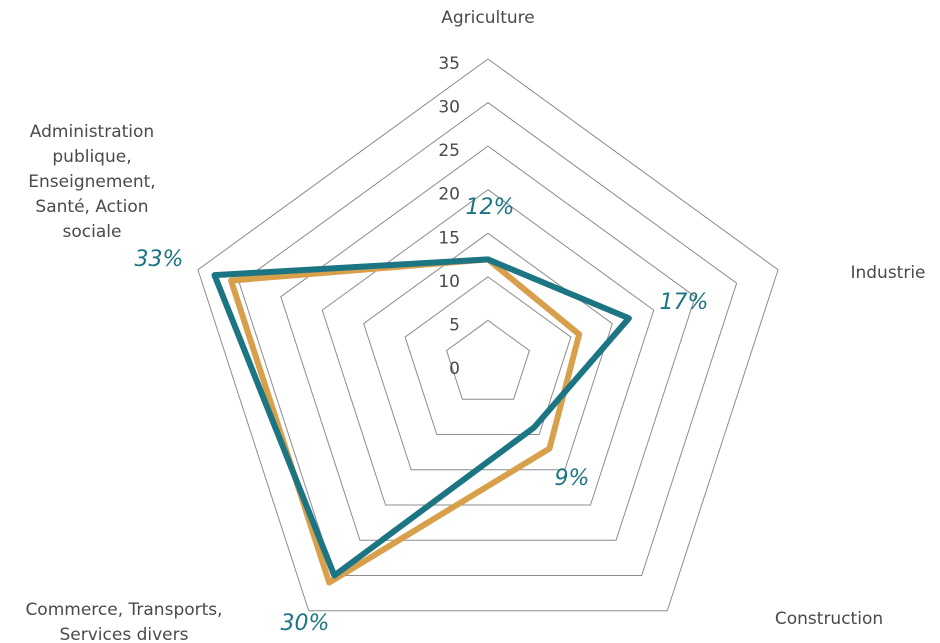 The width and height of the screenshot is (940, 643). I want to click on category-label: Agriculture, so click(488, 18).